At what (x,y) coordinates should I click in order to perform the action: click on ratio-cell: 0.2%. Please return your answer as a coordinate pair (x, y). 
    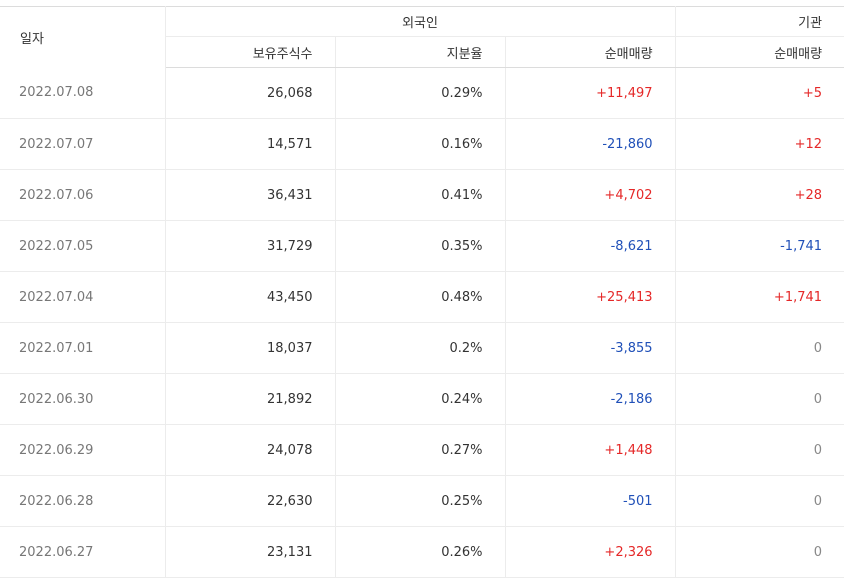
    Looking at the image, I should click on (420, 348).